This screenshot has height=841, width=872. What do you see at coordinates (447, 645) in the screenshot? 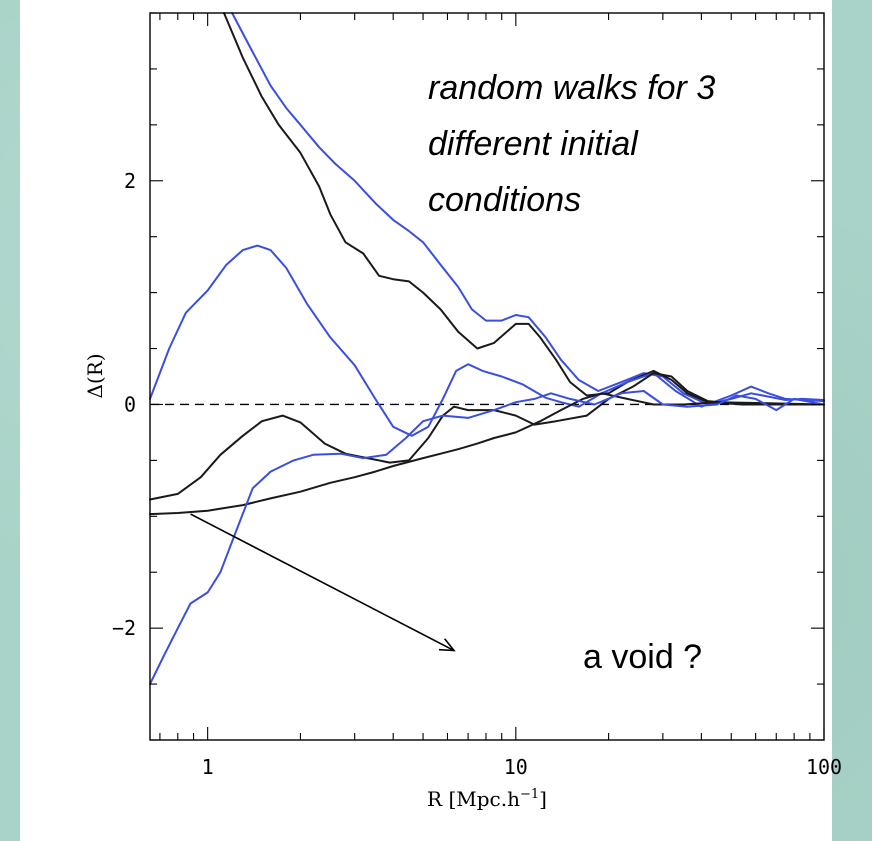
I see `arrow-head` at bounding box center [447, 645].